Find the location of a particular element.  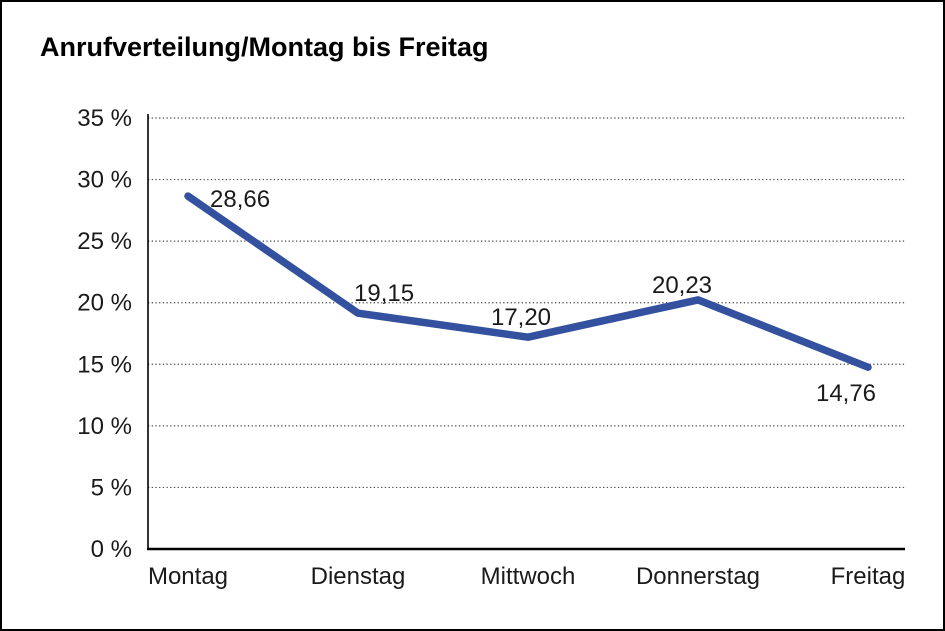

x-category-labels: Montag Dienstag Mittwoch Donnerstag Freitag is located at coordinates (526, 576).